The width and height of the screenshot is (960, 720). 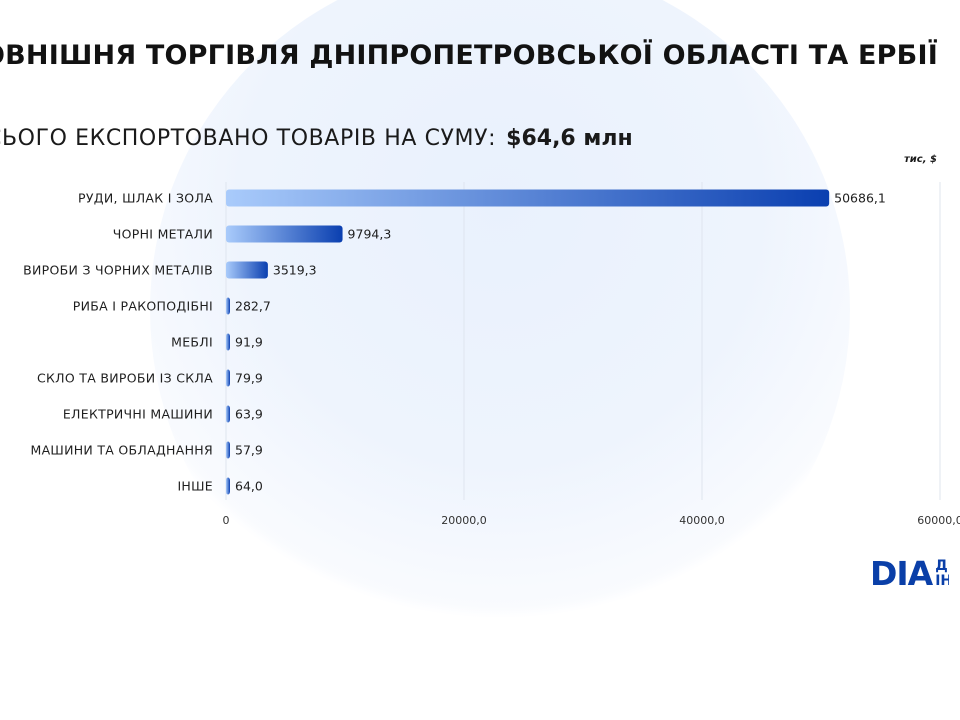 I want to click on logo-side-top: Д, so click(x=941, y=566).